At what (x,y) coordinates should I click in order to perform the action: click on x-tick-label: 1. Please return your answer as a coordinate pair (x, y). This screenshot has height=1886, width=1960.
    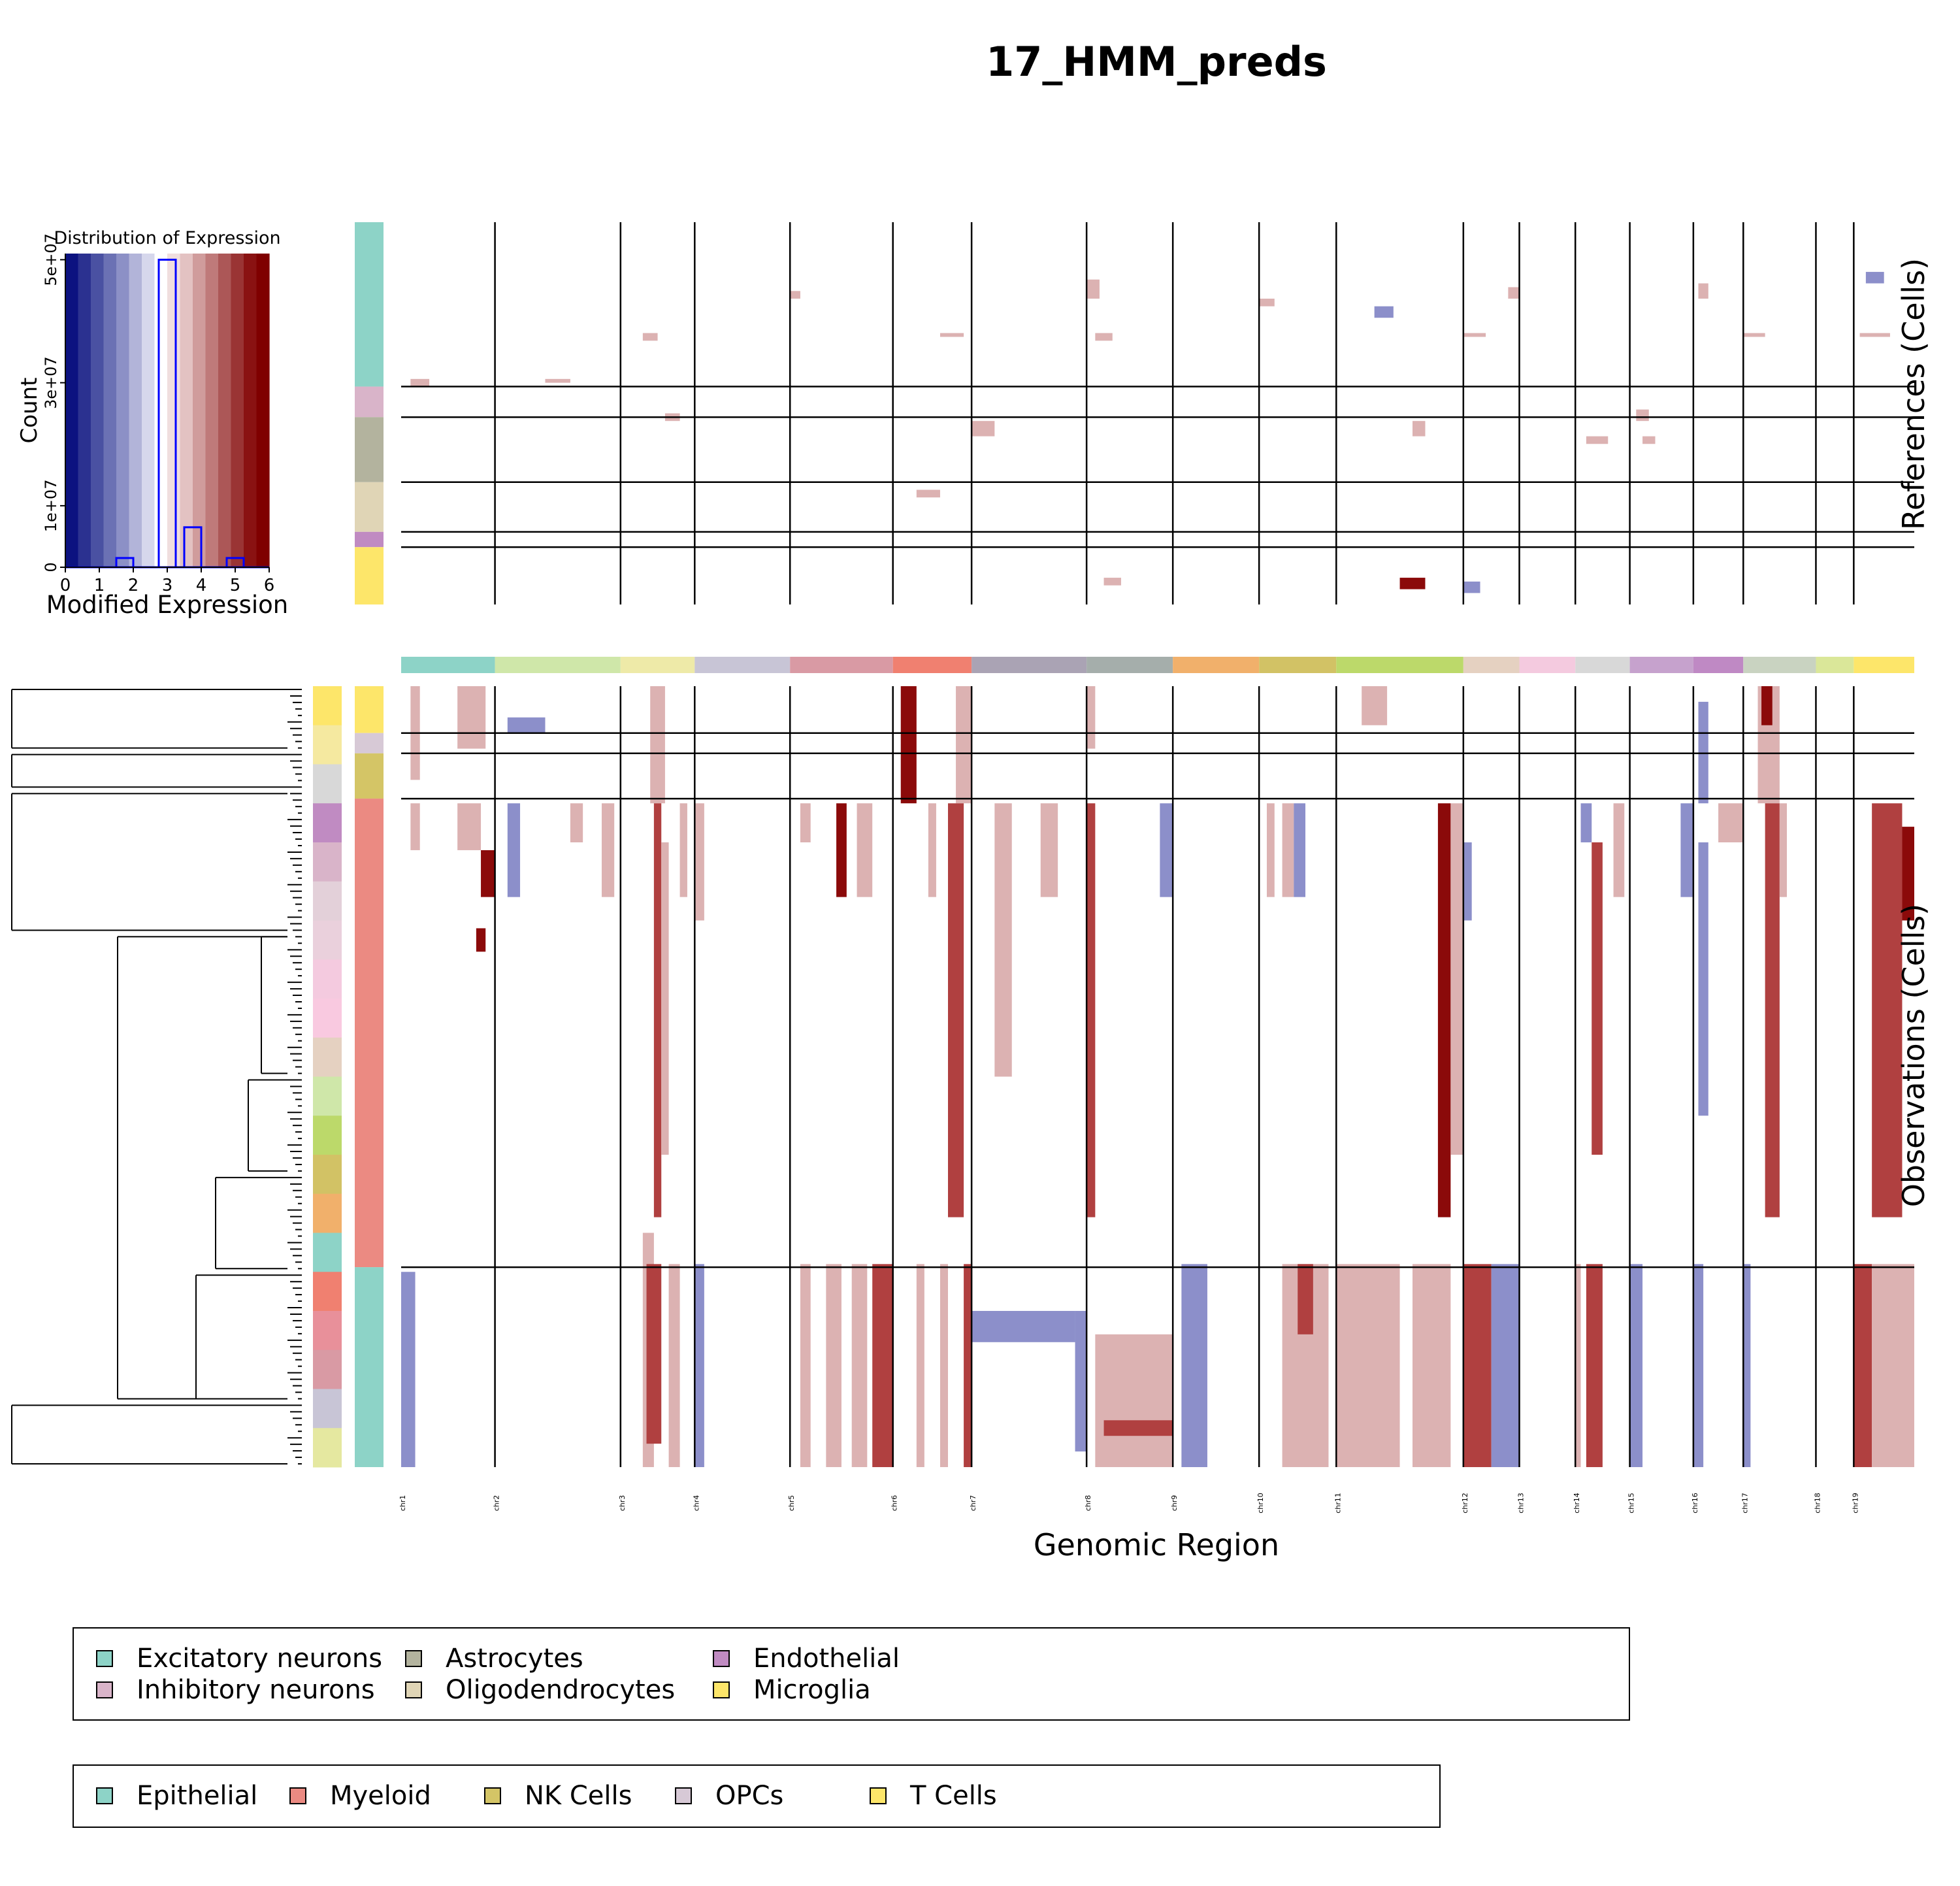
    Looking at the image, I should click on (99, 585).